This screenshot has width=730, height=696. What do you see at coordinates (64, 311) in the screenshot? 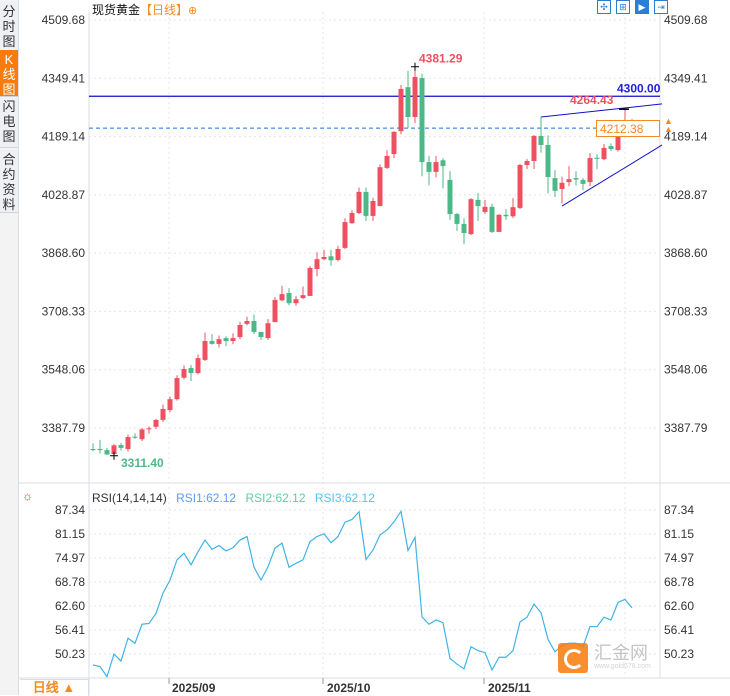
I see `price-tick-label-left: 3708.33` at bounding box center [64, 311].